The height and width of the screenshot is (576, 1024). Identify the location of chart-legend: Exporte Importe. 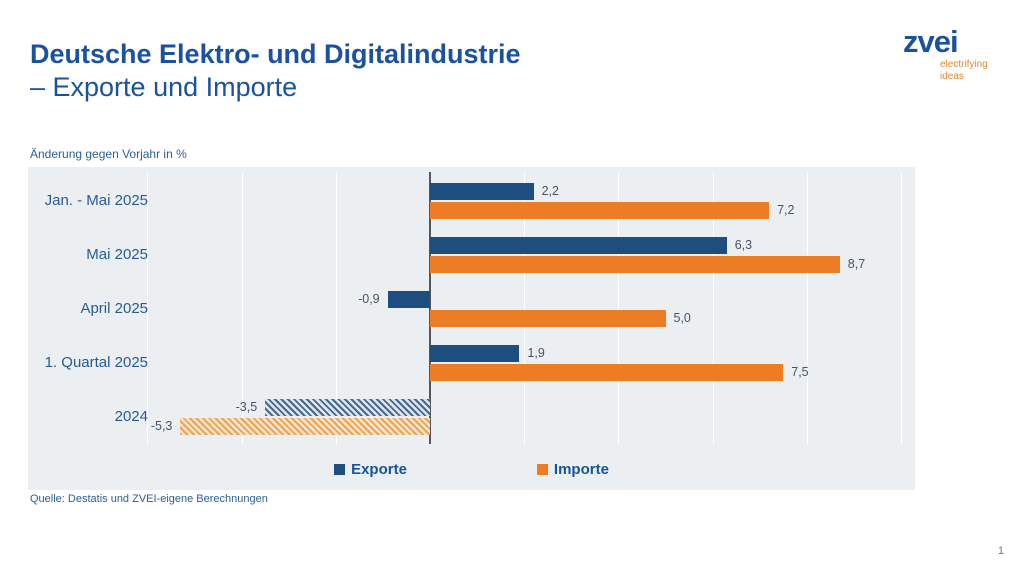
(471, 469).